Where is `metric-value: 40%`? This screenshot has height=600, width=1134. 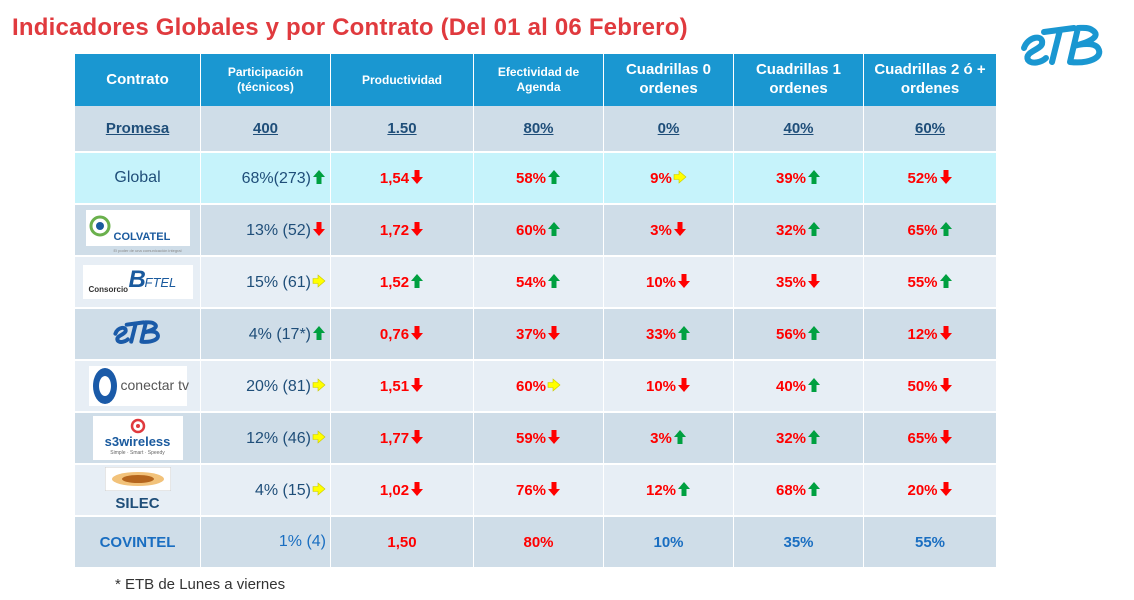
metric-value: 40% is located at coordinates (791, 386).